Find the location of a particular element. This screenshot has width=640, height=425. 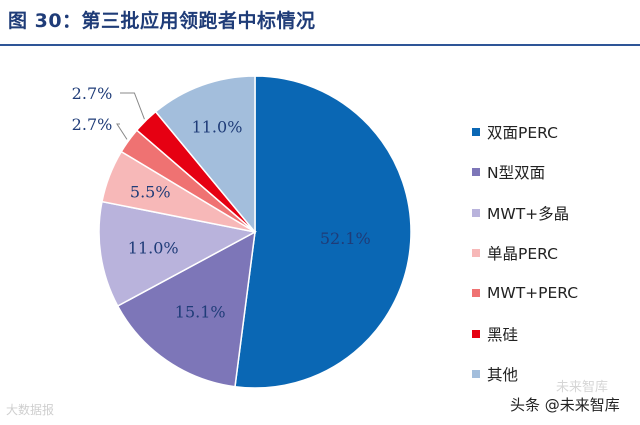

watermark-right: 头条 @未来智库 is located at coordinates (565, 405).